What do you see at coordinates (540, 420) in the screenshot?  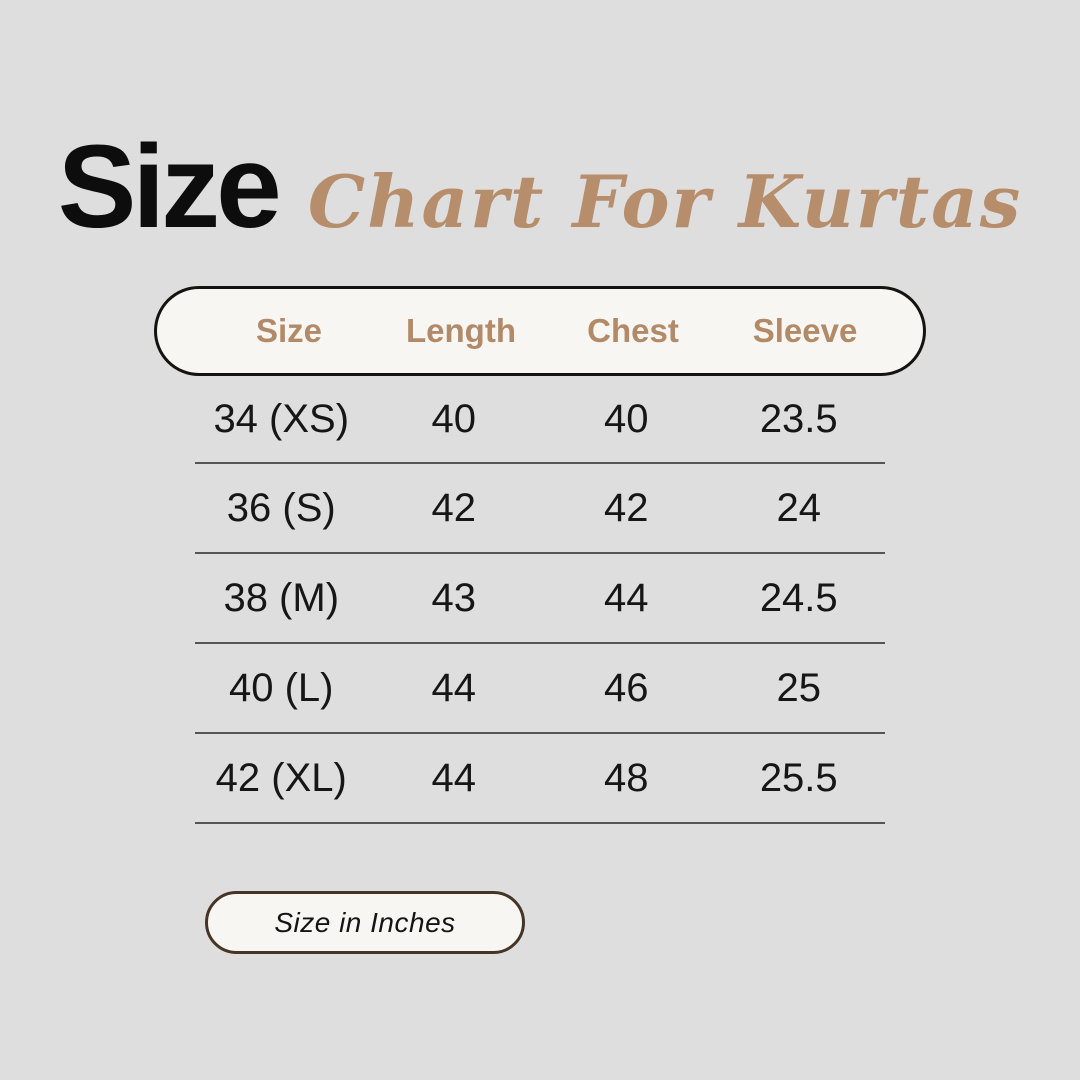 I see `table-row: 34 (XS) 40 40 23.5` at bounding box center [540, 420].